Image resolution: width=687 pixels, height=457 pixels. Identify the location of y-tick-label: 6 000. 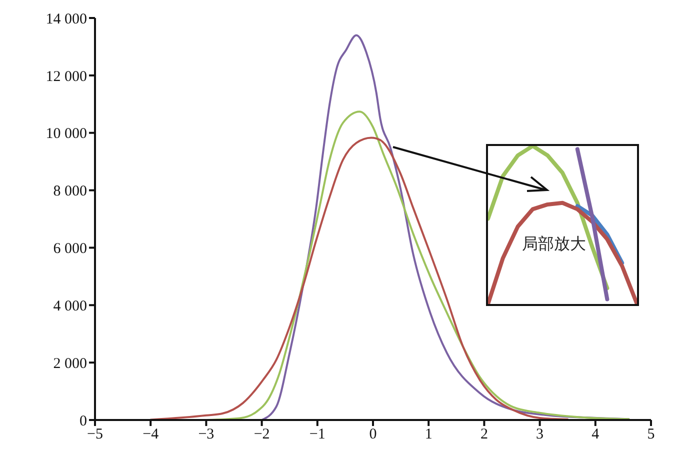
(70, 249).